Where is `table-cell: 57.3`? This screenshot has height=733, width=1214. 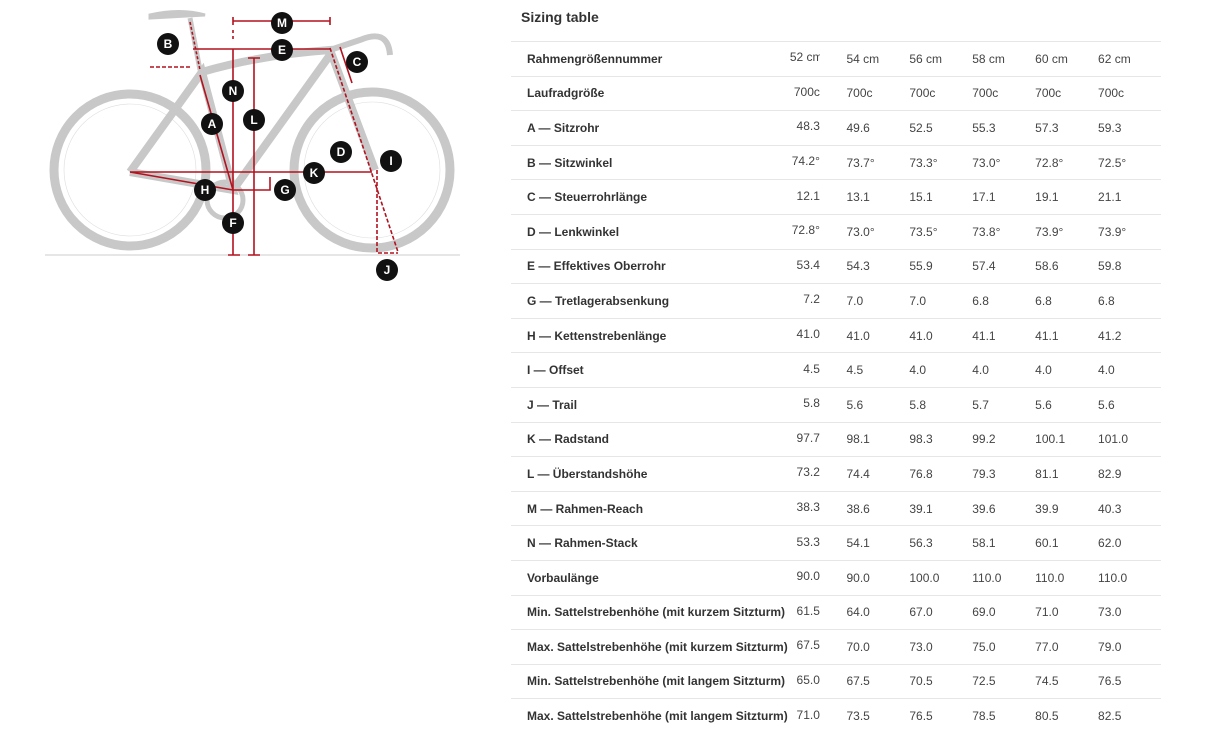
table-cell: 57.3 is located at coordinates (1047, 127).